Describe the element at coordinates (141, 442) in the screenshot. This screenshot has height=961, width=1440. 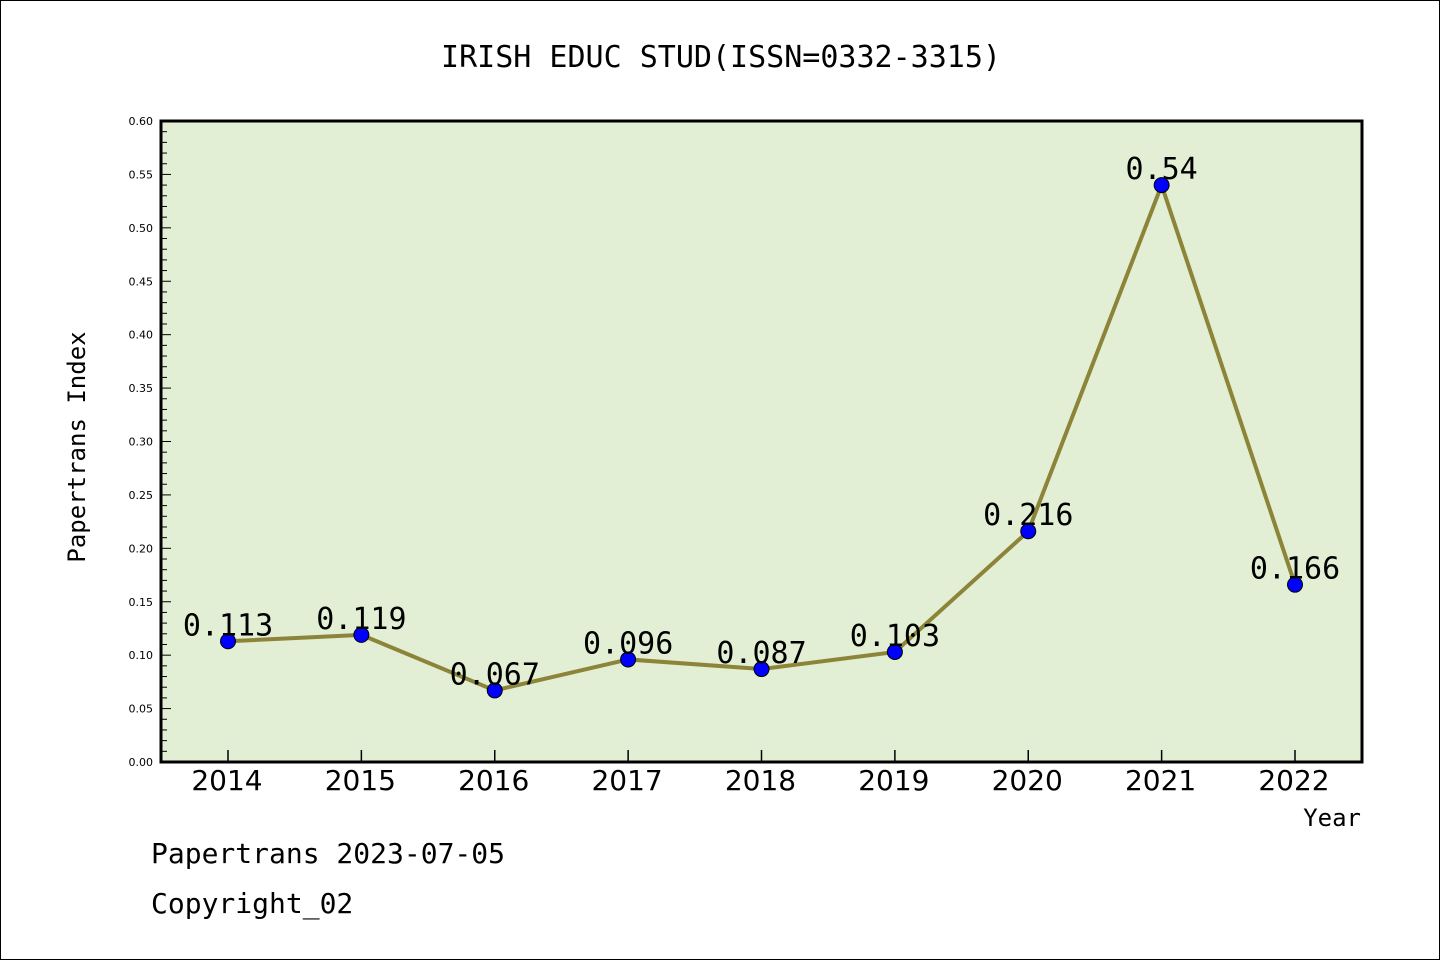
I see `y-tick-label: 0.30` at that location.